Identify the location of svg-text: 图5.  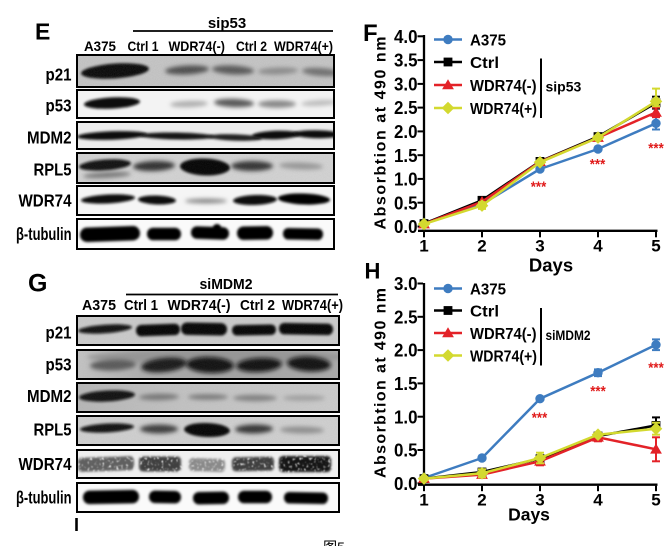
(334, 542).